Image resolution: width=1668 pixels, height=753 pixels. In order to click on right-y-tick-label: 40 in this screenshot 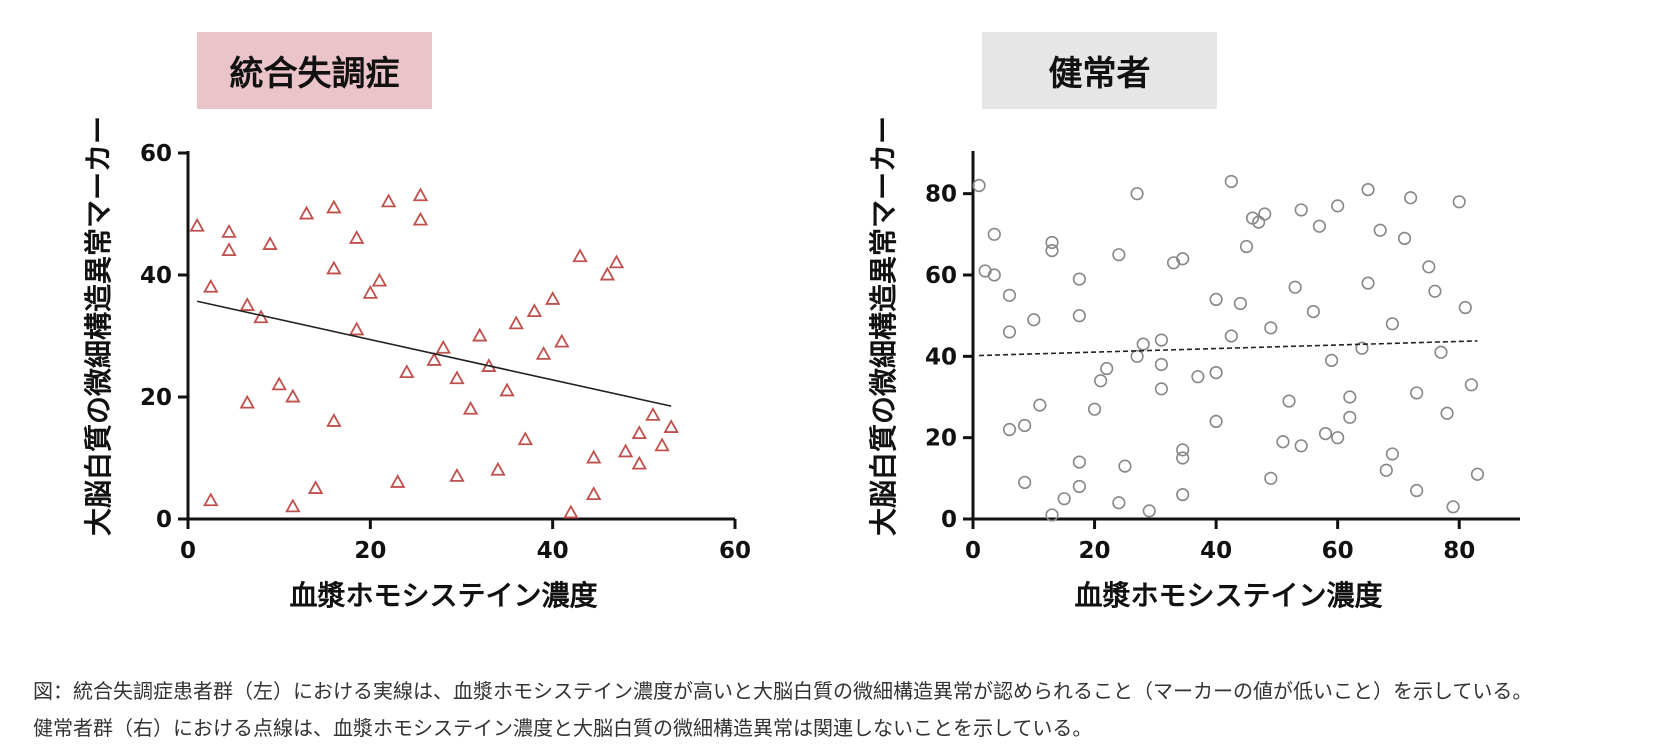, I will do `click(941, 357)`.